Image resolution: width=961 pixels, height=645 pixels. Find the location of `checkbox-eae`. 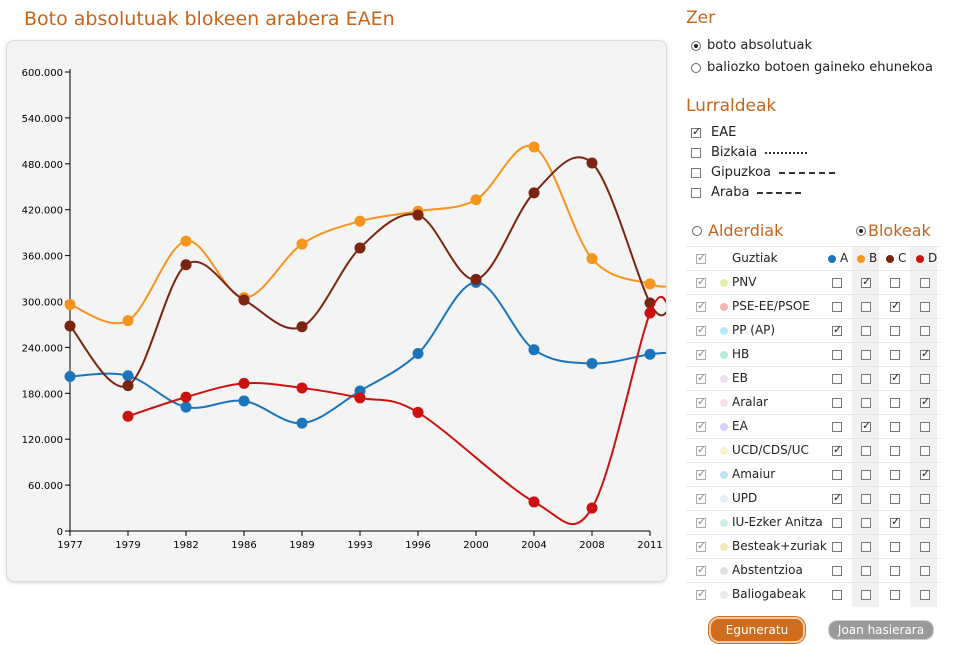

checkbox-eae is located at coordinates (696, 131).